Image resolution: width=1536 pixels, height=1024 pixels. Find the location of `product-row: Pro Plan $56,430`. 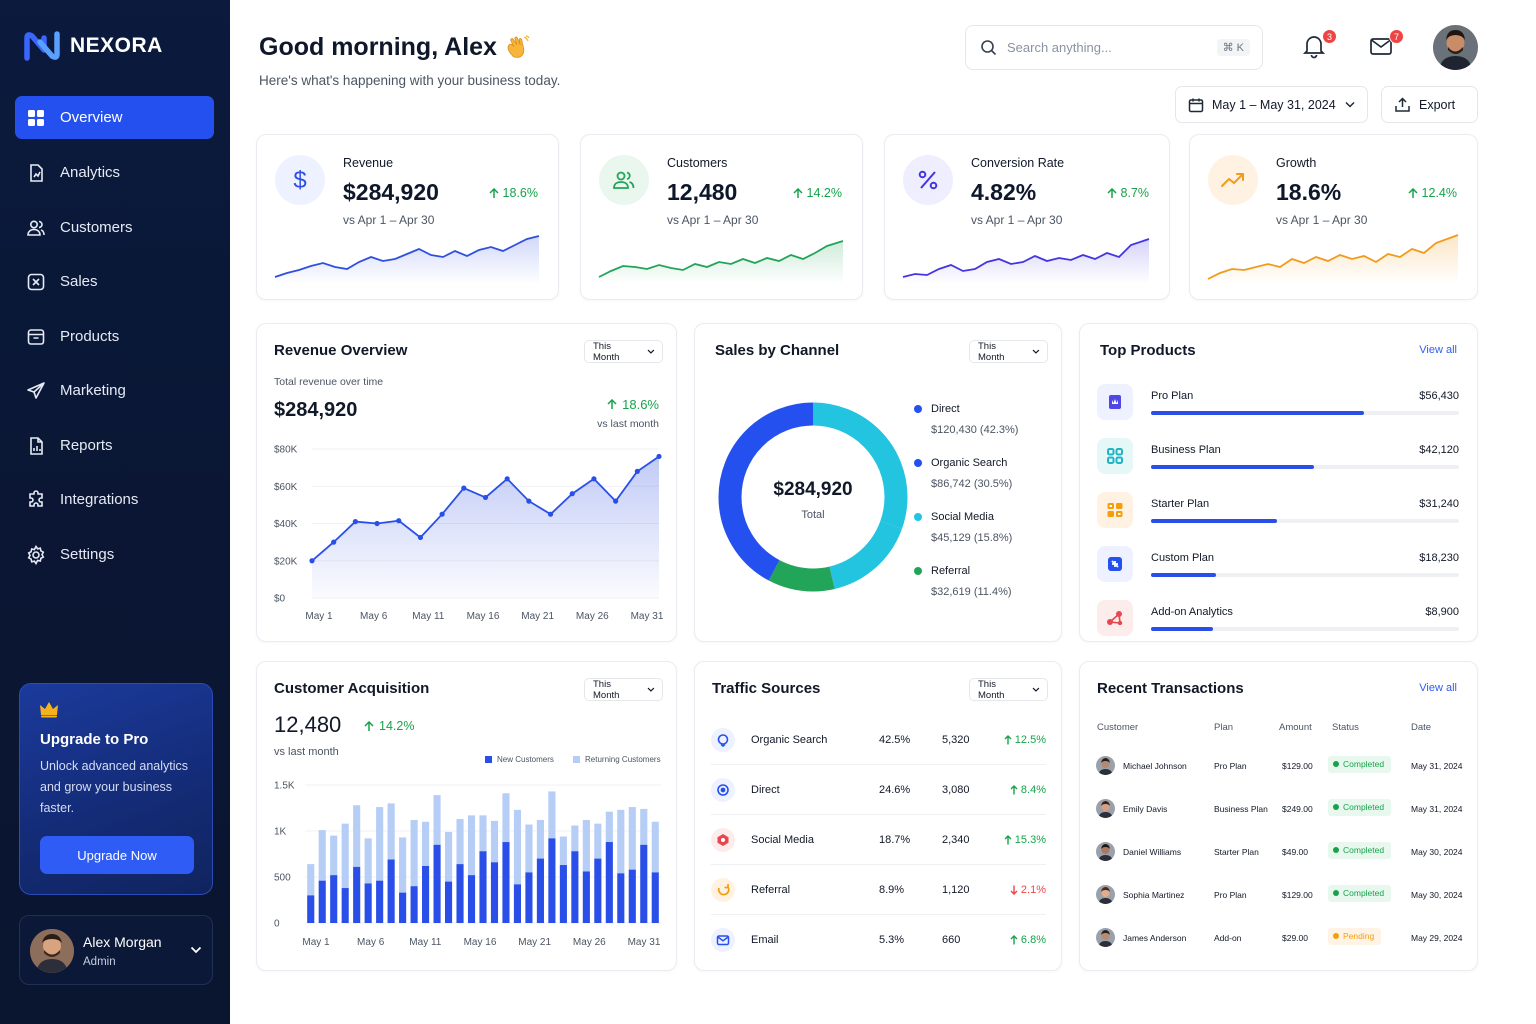

product-row: Pro Plan $56,430 is located at coordinates (1278, 404).